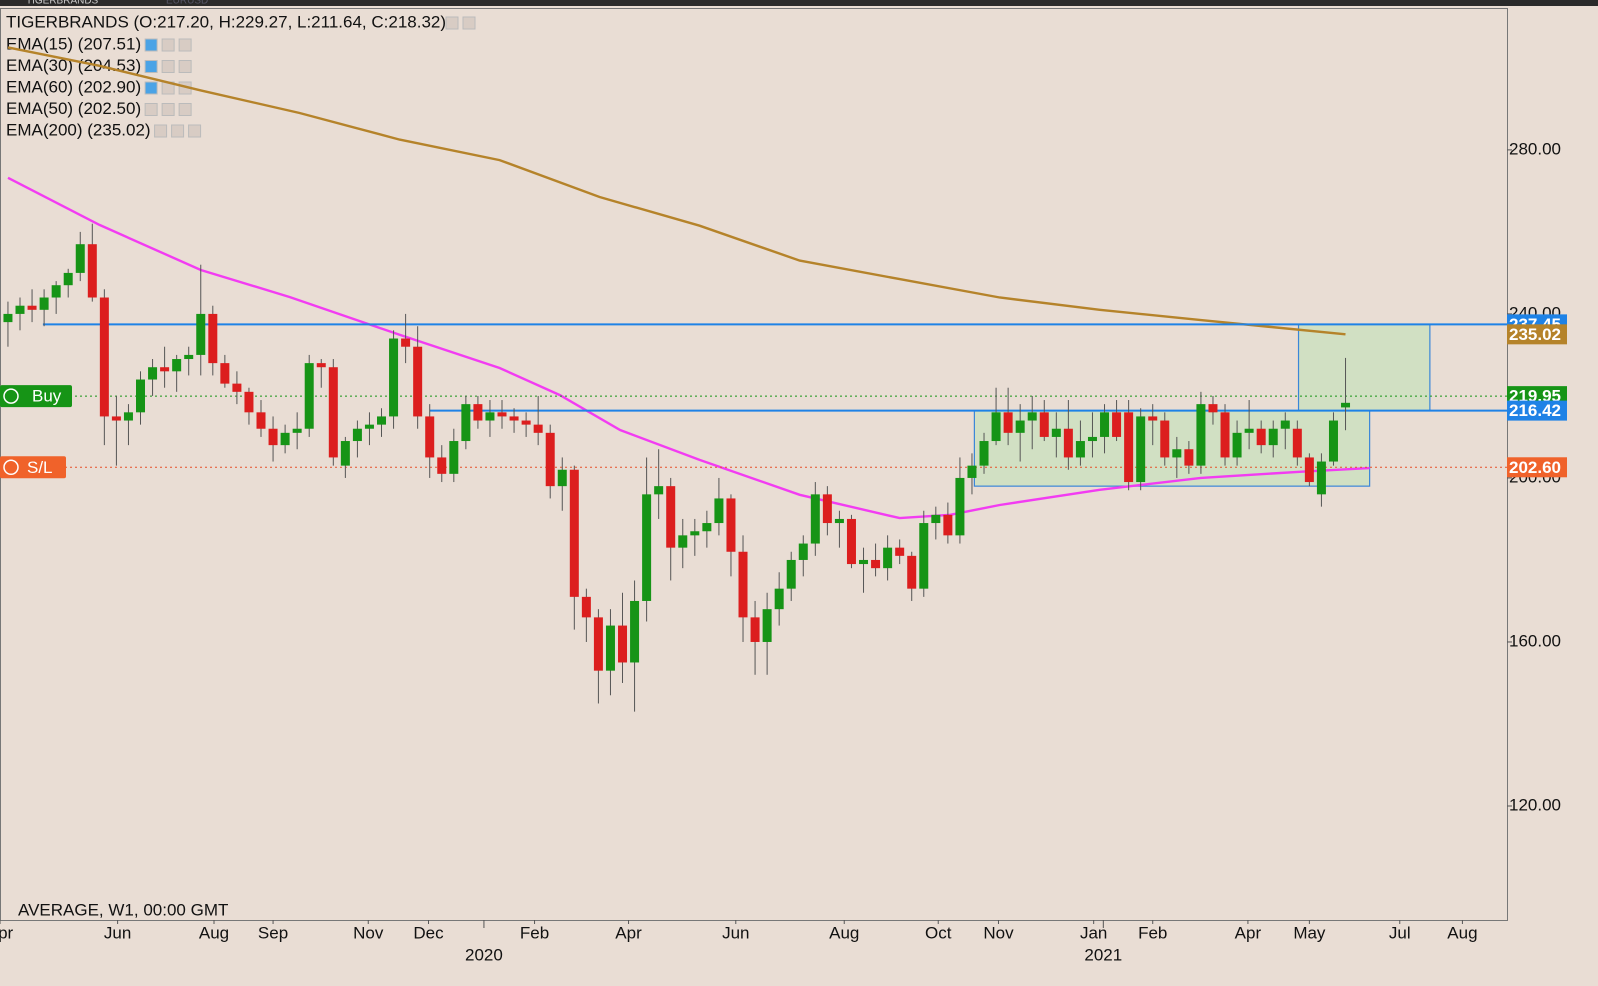 This screenshot has height=986, width=1598. I want to click on x-tick-label: Oct, so click(938, 932).